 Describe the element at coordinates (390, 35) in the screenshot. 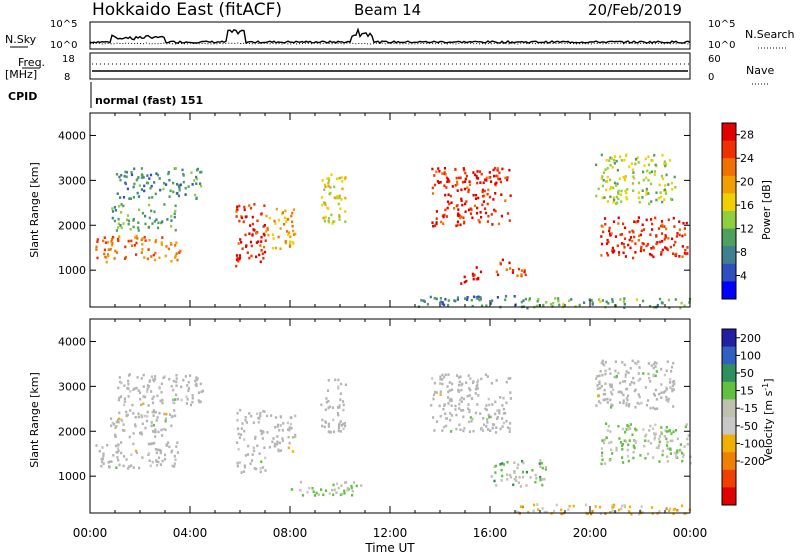

I see `nsky-trace` at that location.